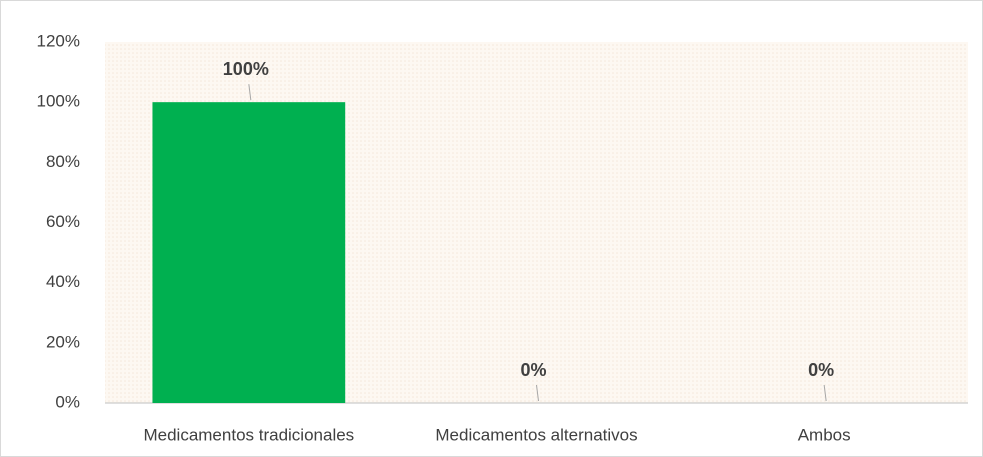 This screenshot has width=983, height=457. Describe the element at coordinates (824, 434) in the screenshot. I see `x-tick-label: Ambos` at that location.